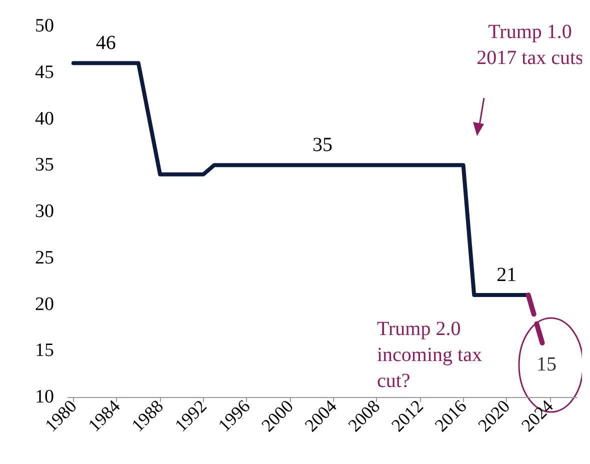 The image size is (590, 464). I want to click on y-tick-label: 50, so click(44, 26).